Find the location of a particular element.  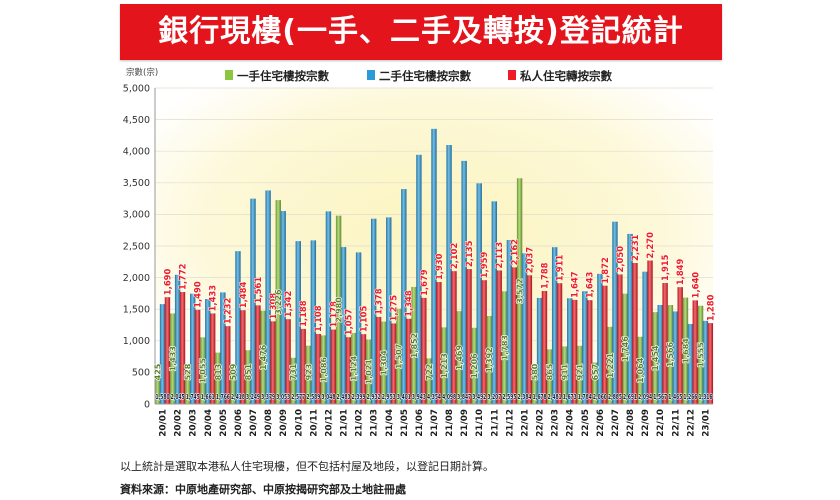

x-tick-label-21-10: 21/10 is located at coordinates (480, 423).